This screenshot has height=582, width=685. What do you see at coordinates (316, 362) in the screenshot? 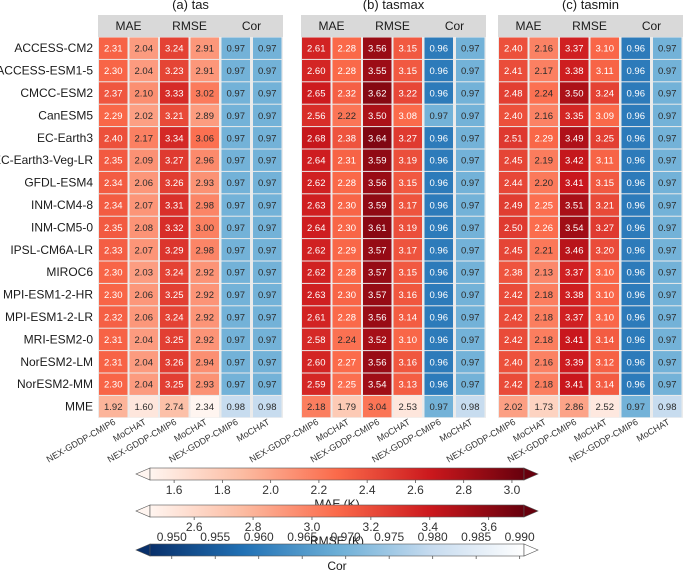
I see `cell-value: 2.60` at bounding box center [316, 362].